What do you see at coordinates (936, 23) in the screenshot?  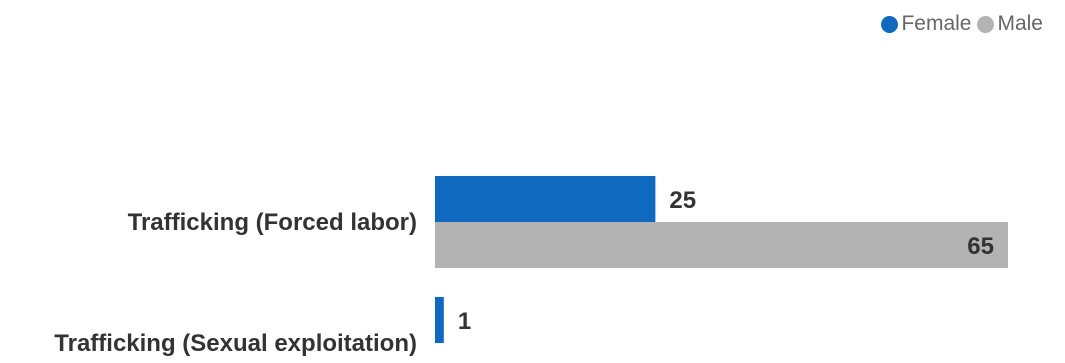 I see `legend-label-female: Female` at bounding box center [936, 23].